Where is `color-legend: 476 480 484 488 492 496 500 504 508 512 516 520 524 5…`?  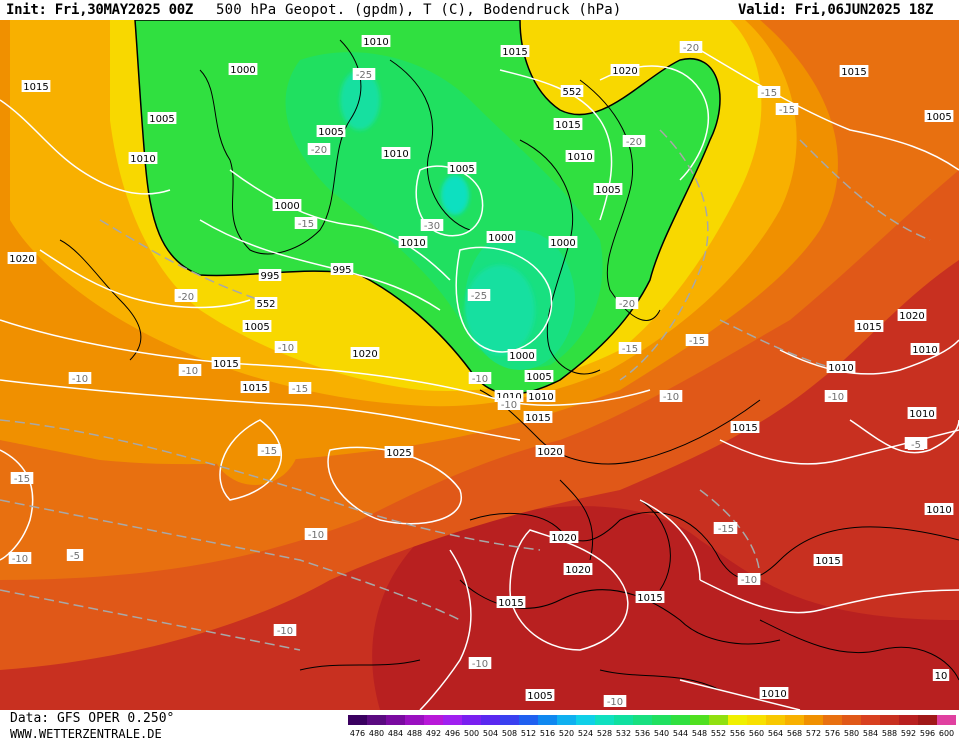 color-legend: 476 480 484 488 492 496 500 504 508 512 516 520 524 5… is located at coordinates (652, 726).